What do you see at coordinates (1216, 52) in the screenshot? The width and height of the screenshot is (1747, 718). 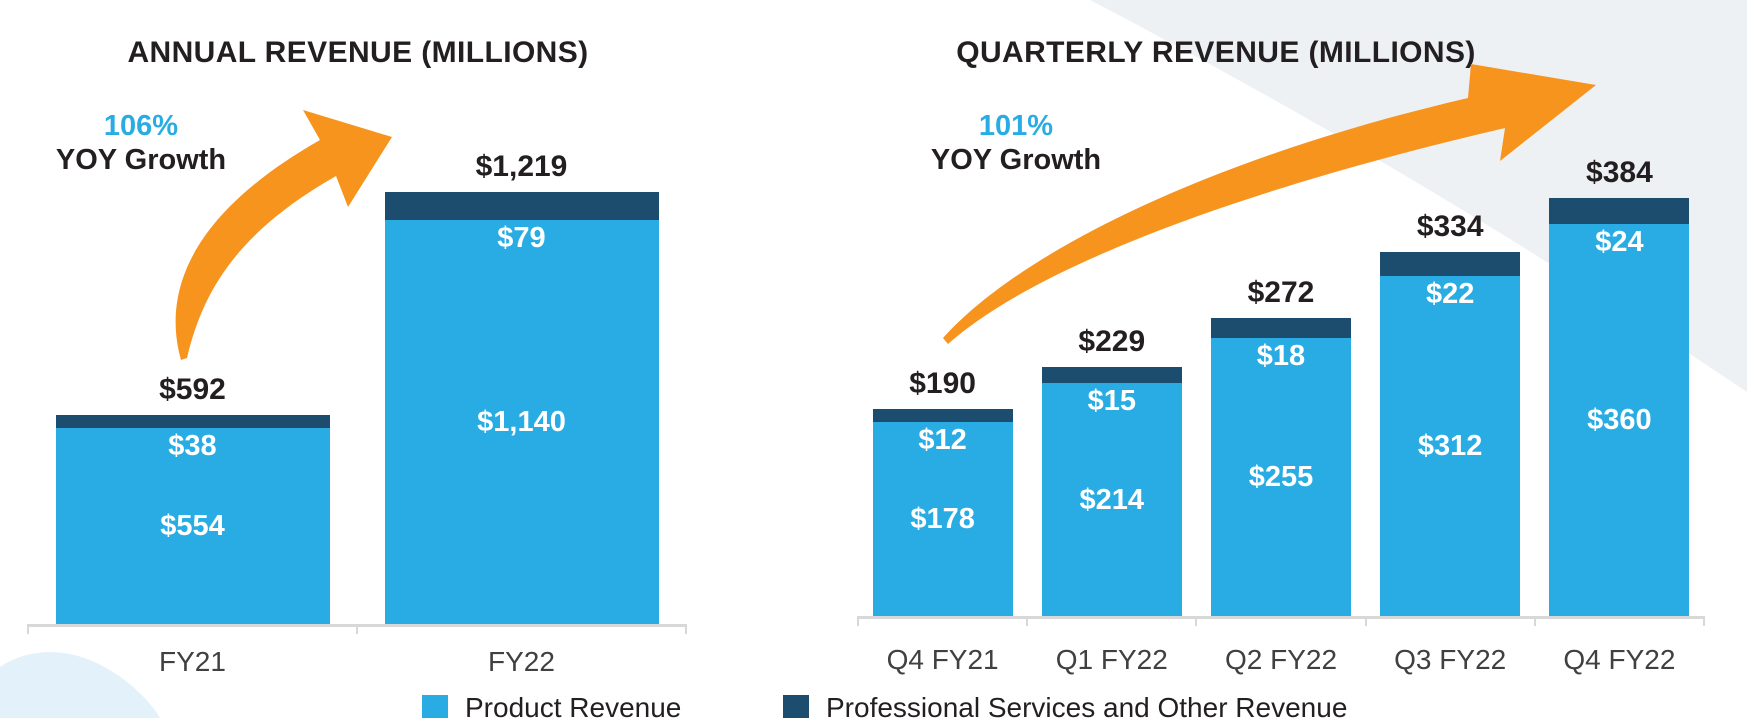 I see `quarterly-chart-title: QUARTERLY REVENUE (MILLIONS)` at bounding box center [1216, 52].